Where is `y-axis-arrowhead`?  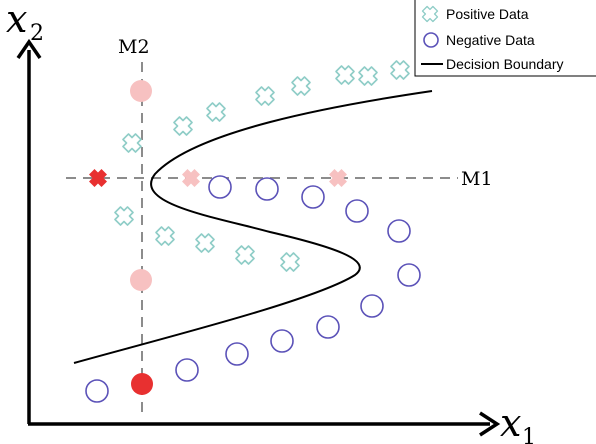 y-axis-arrowhead is located at coordinates (29, 48).